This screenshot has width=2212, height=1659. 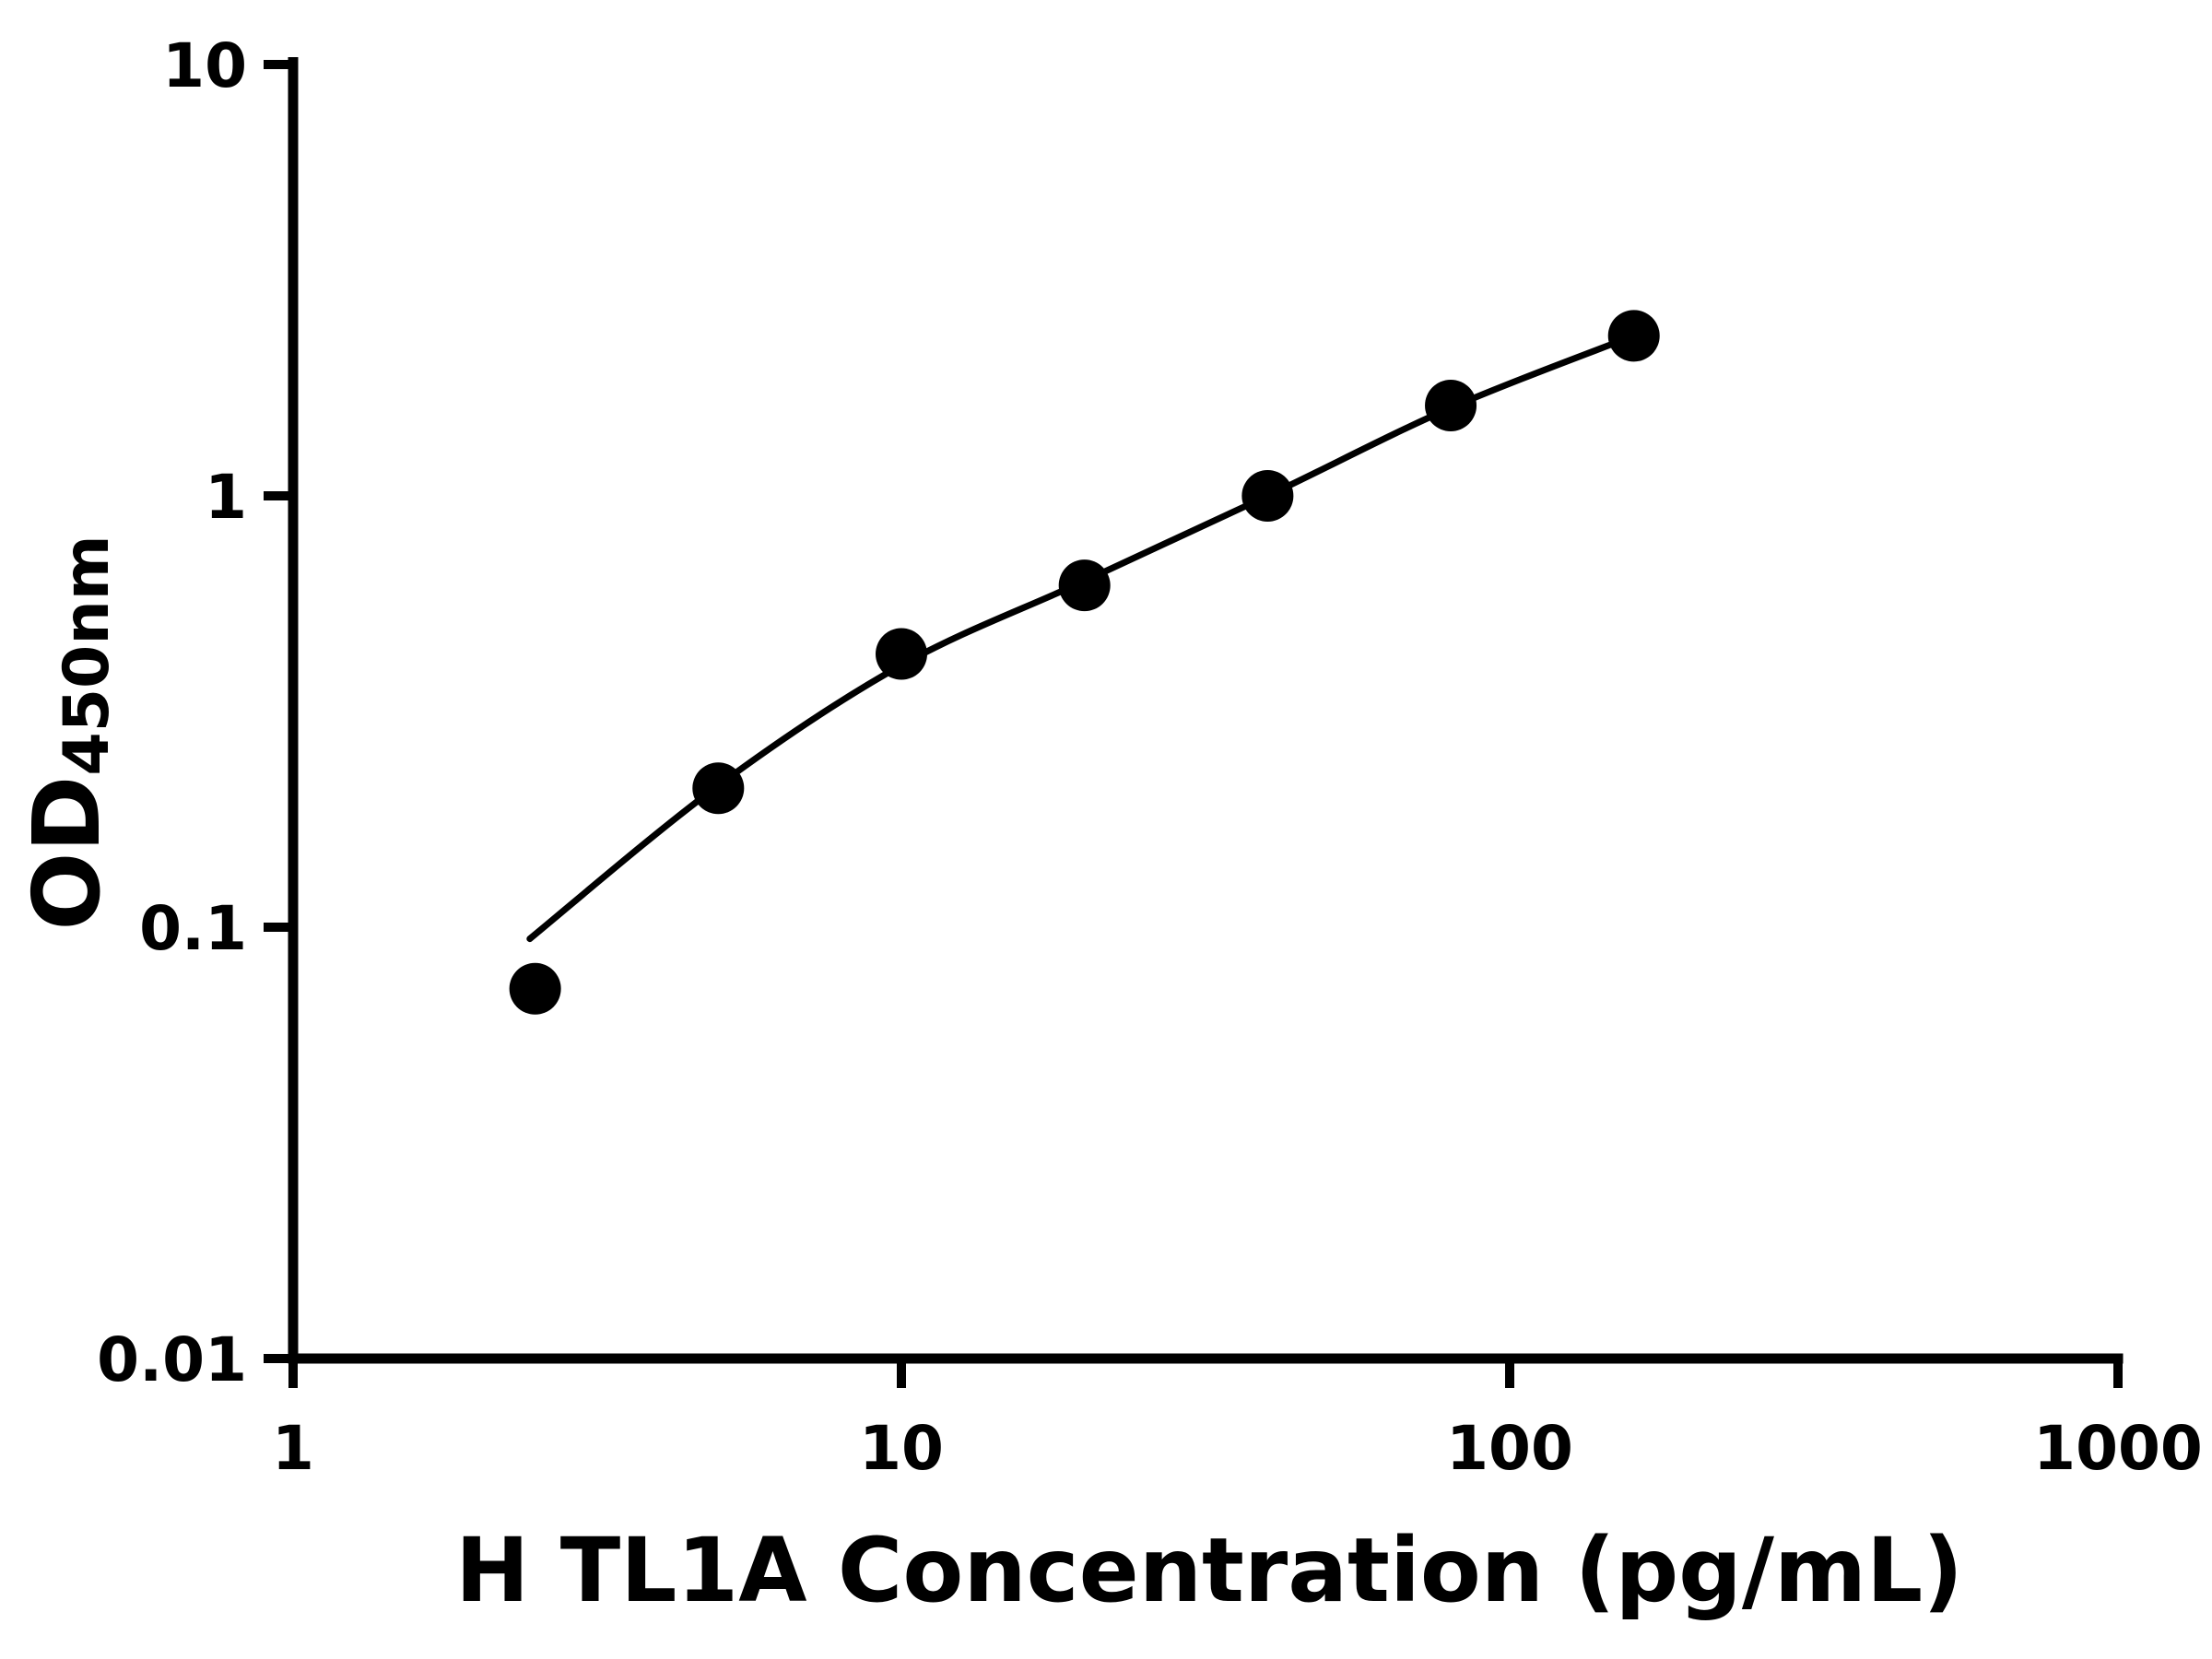 What do you see at coordinates (67, 853) in the screenshot?
I see `y-axis-title-base: OD` at bounding box center [67, 853].